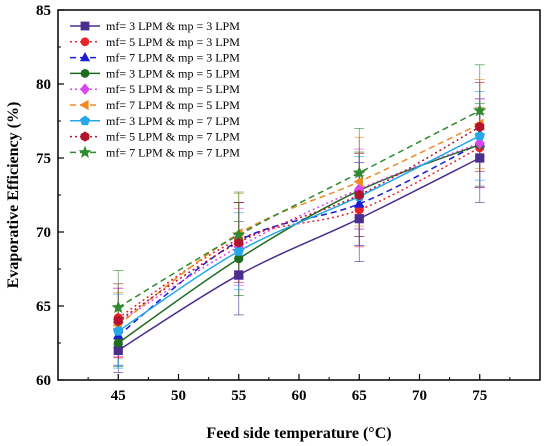 This screenshot has height=446, width=550. I want to click on legend-entry: mf= 5 LPM & mp = 7 LPM, so click(155, 137).